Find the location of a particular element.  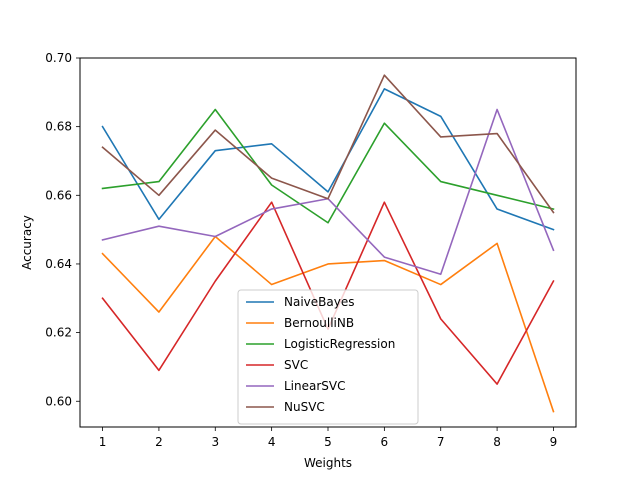

x-tick-label: 6 is located at coordinates (385, 442).